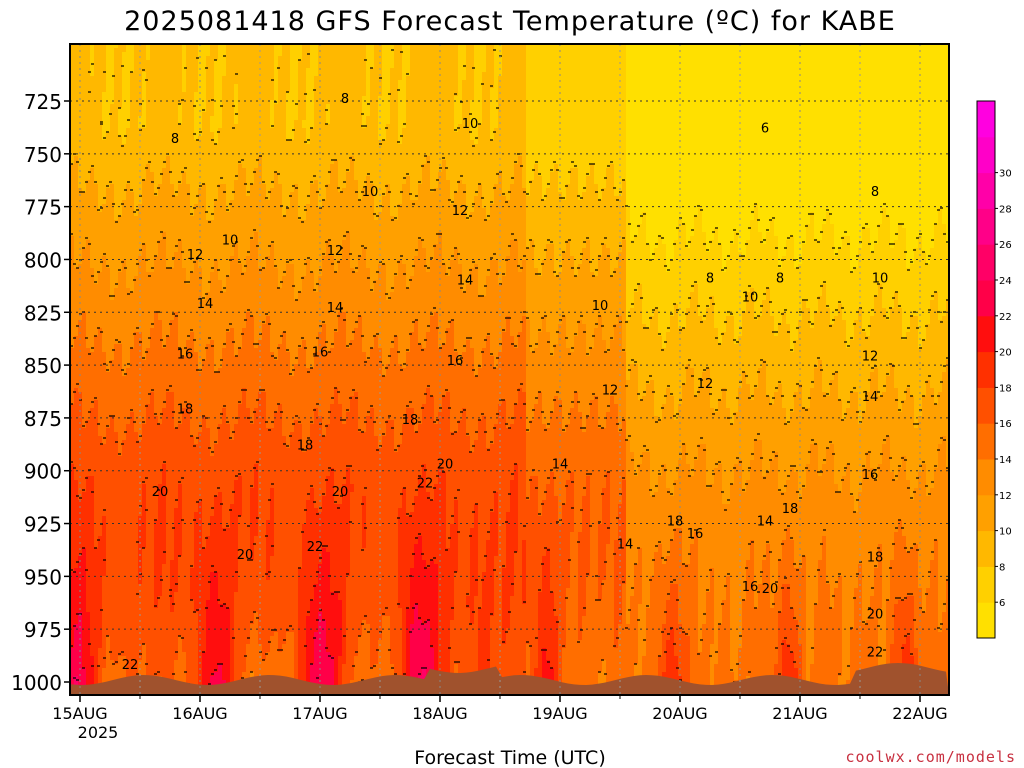  What do you see at coordinates (43, 260) in the screenshot?
I see `y-tick-label: 800` at bounding box center [43, 260].